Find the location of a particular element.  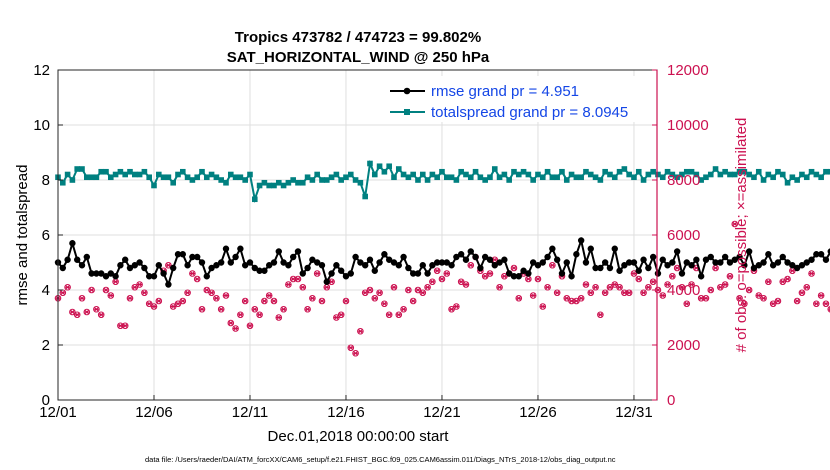

y-tick-label-left: 10 is located at coordinates (41, 125).